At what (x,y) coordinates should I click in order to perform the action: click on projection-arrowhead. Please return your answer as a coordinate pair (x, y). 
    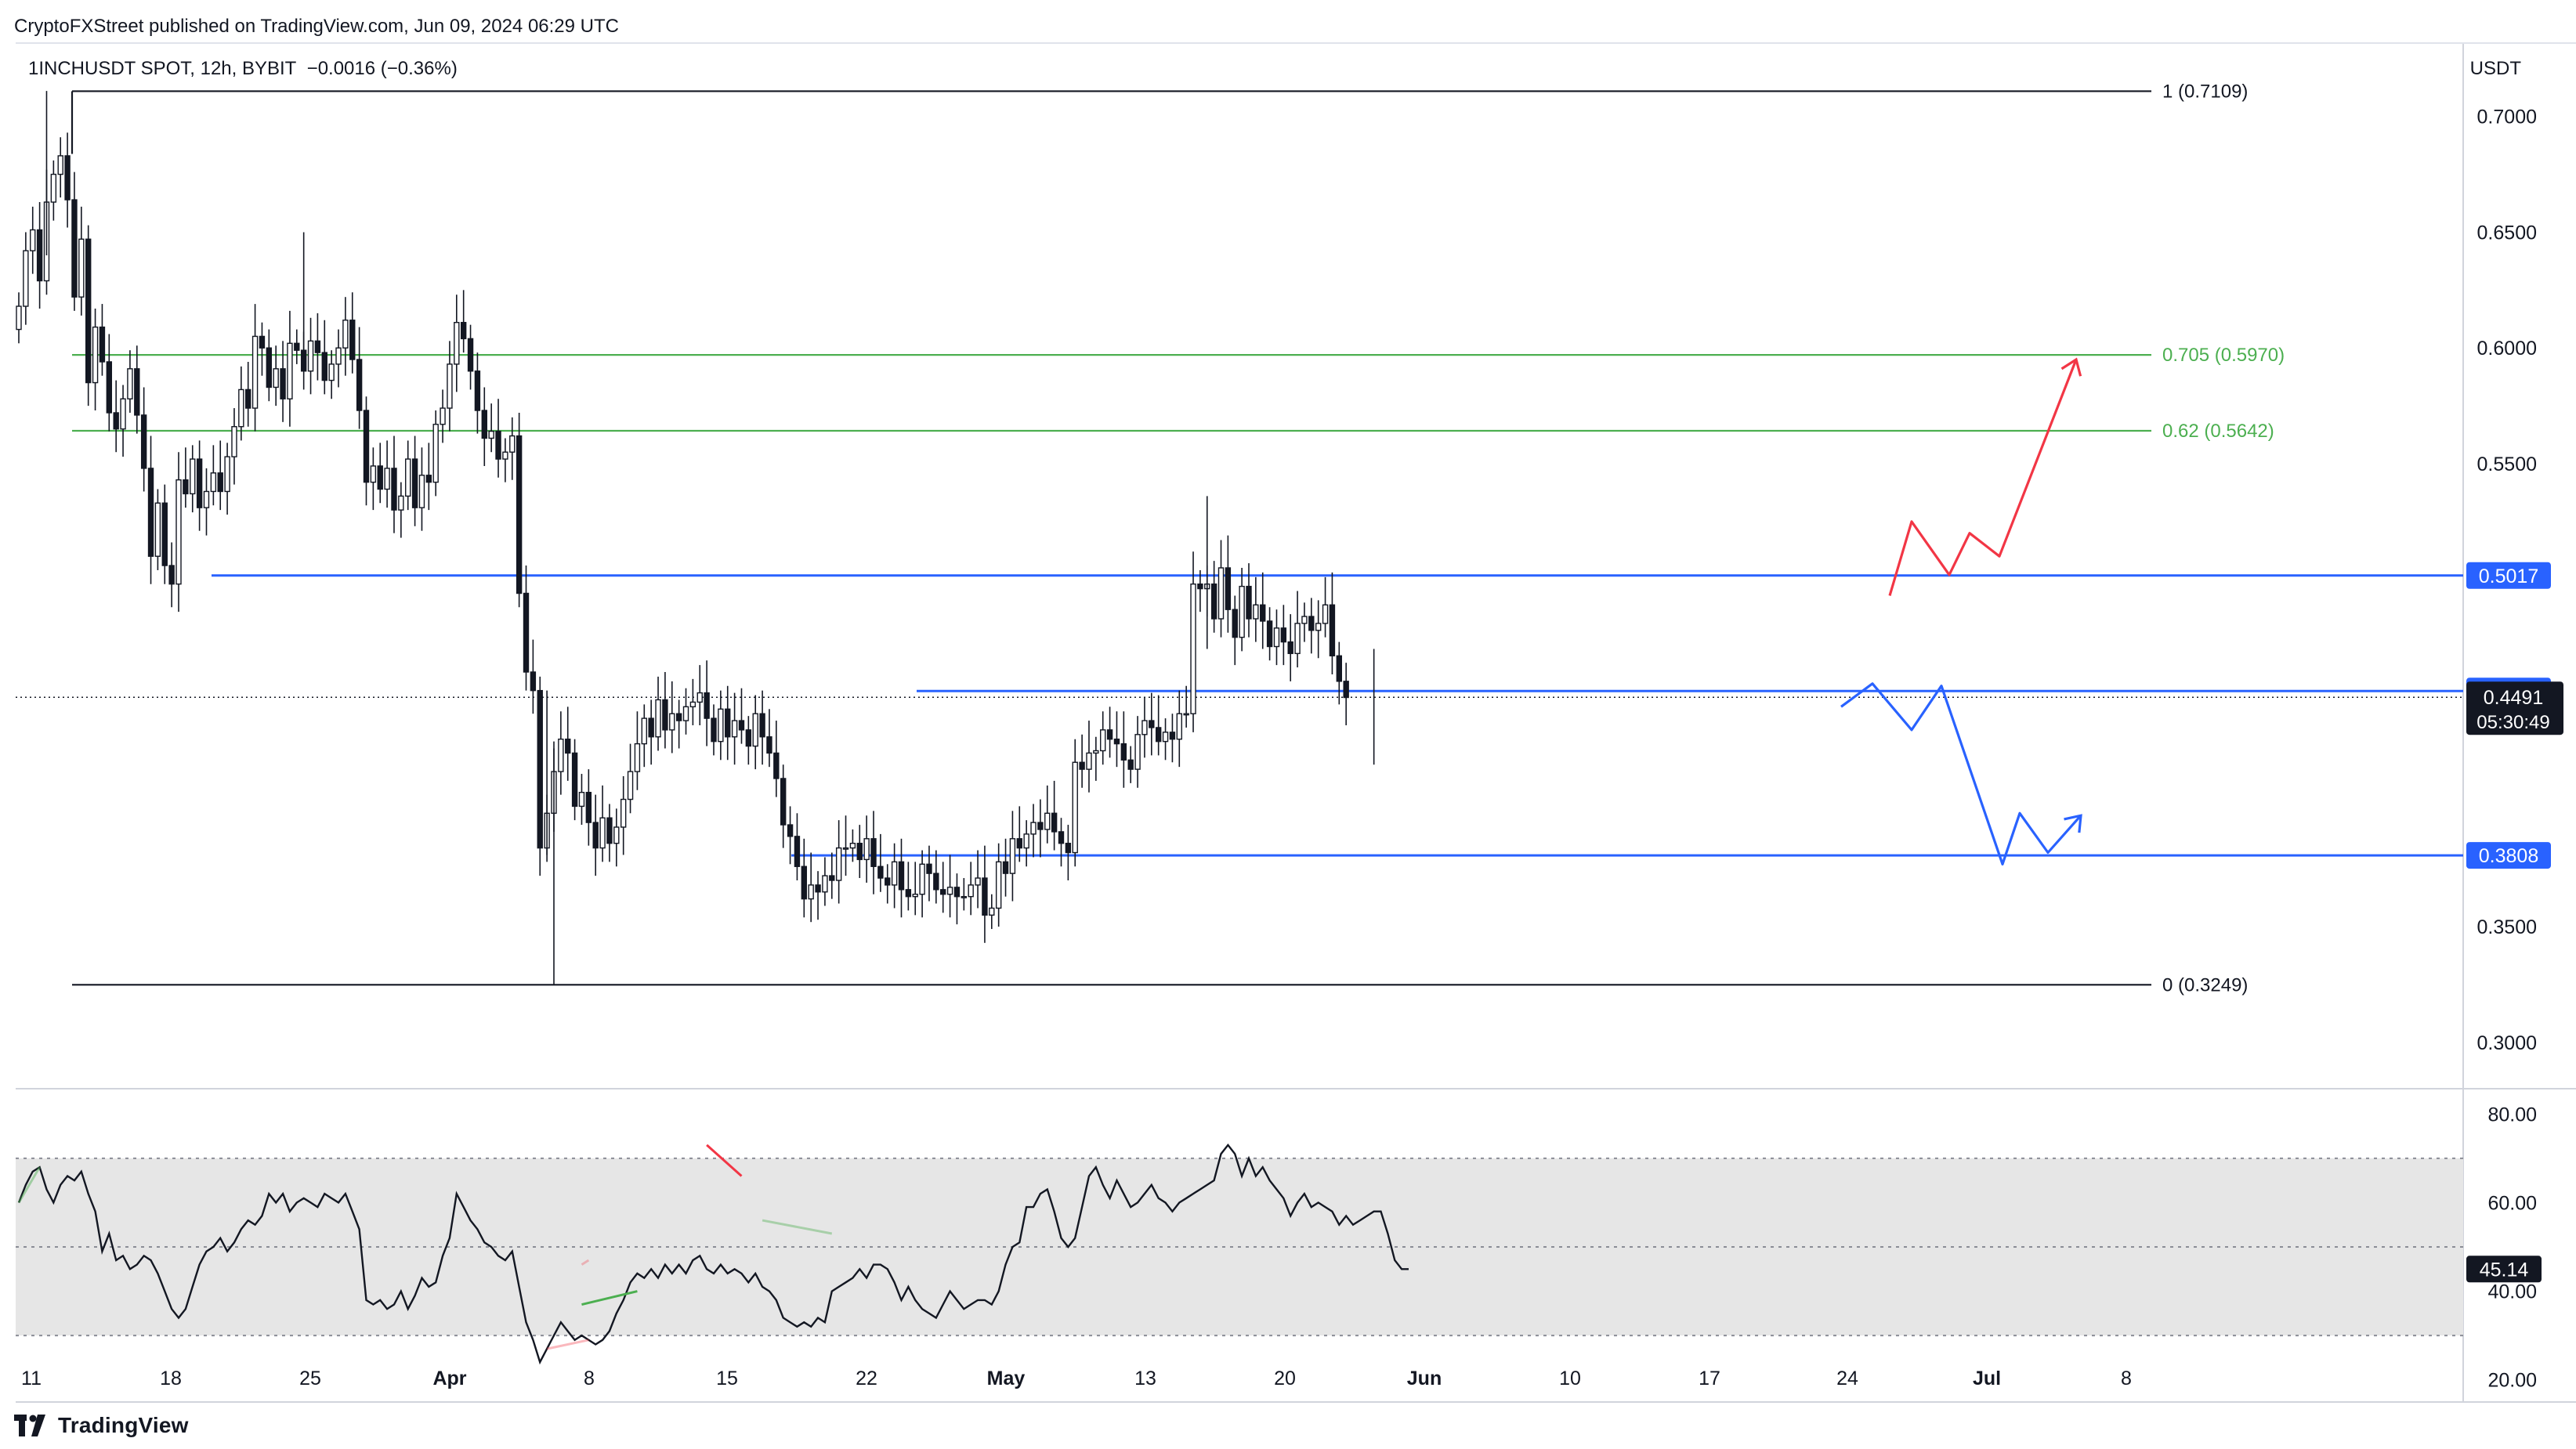
    Looking at the image, I should click on (2073, 823).